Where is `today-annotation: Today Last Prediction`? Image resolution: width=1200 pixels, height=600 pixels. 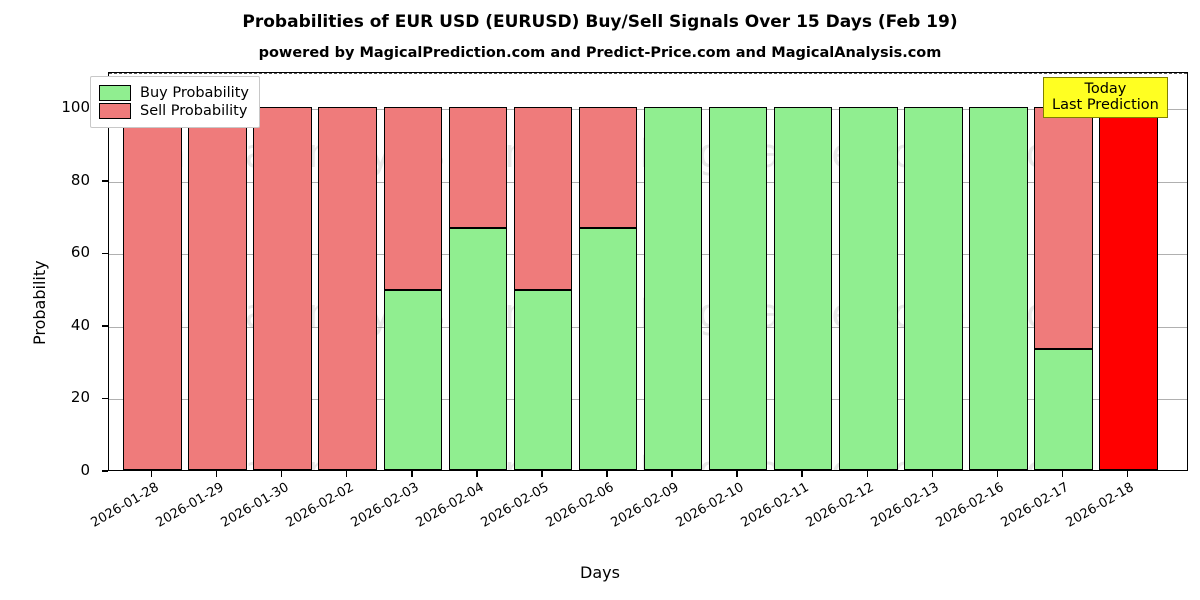 today-annotation: Today Last Prediction is located at coordinates (1105, 98).